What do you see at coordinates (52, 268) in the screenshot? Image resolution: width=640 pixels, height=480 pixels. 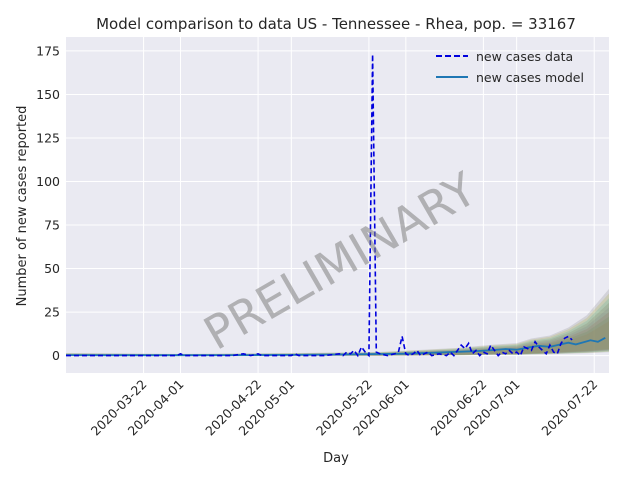 I see `y-tick-label: 50` at bounding box center [52, 268].